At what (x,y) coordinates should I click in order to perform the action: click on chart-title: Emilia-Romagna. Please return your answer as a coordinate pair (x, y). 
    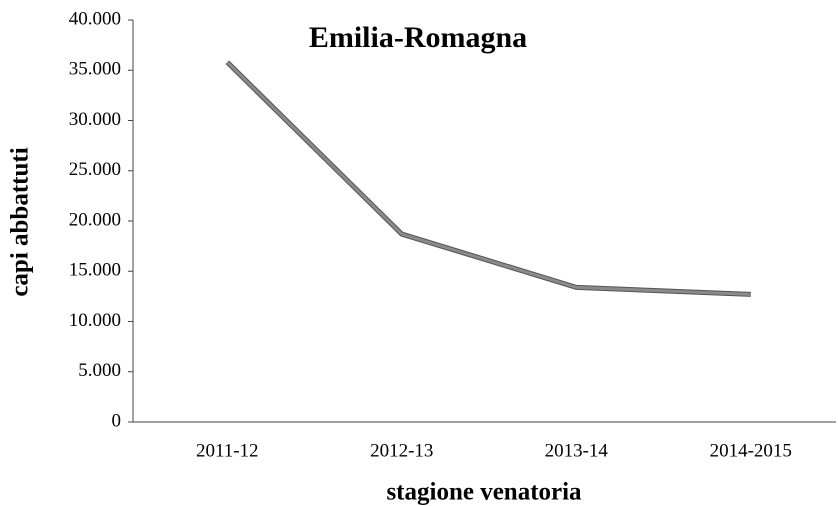
    Looking at the image, I should click on (418, 37).